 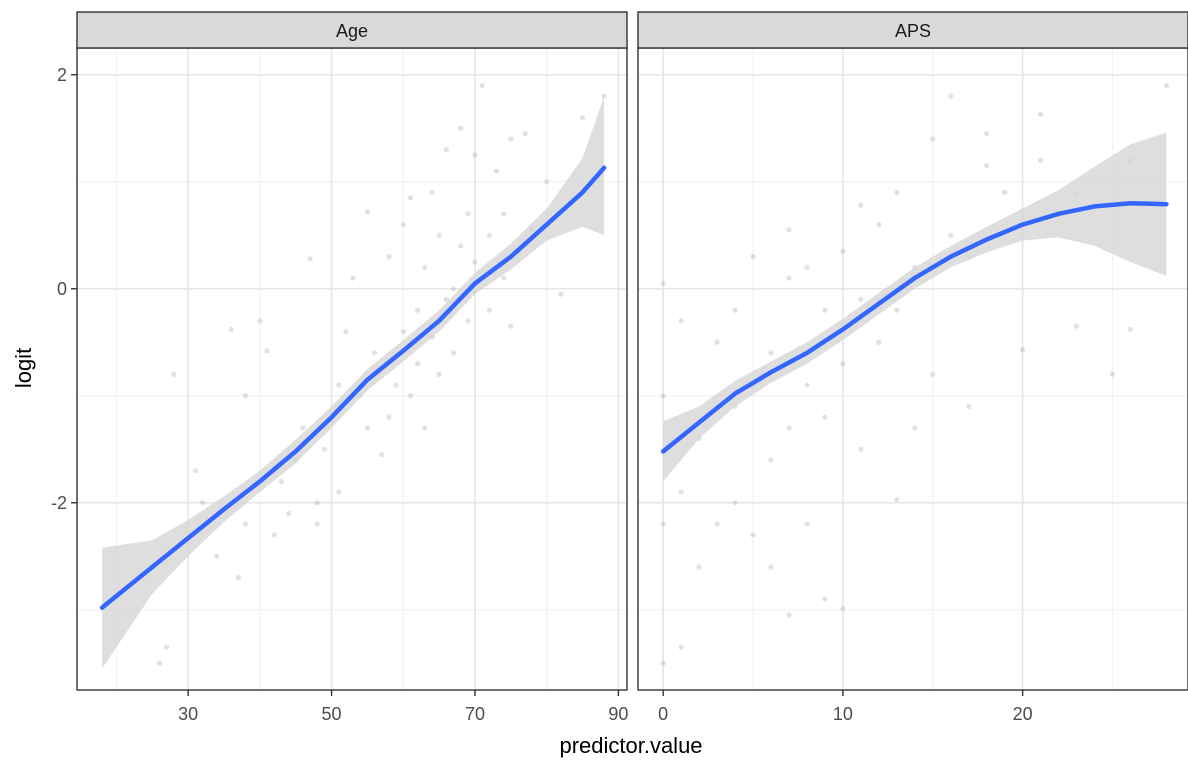 I want to click on x-axis-label: predictor.value, so click(x=630, y=745).